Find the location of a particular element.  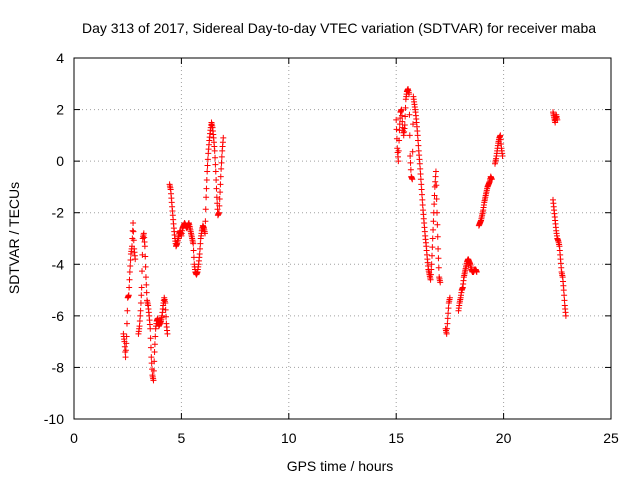

y-tick-label: -4 is located at coordinates (58, 264).